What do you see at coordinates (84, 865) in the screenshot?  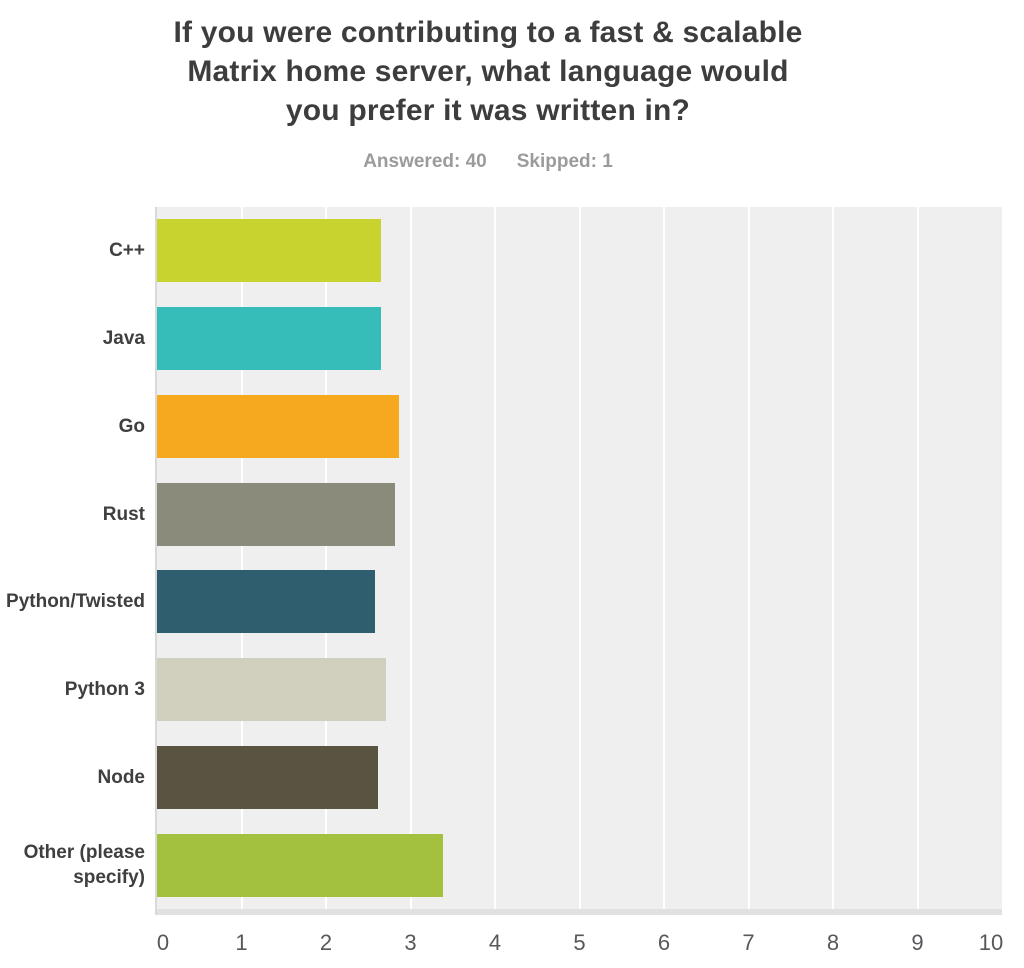 I see `category-label: Other (please specify)` at bounding box center [84, 865].